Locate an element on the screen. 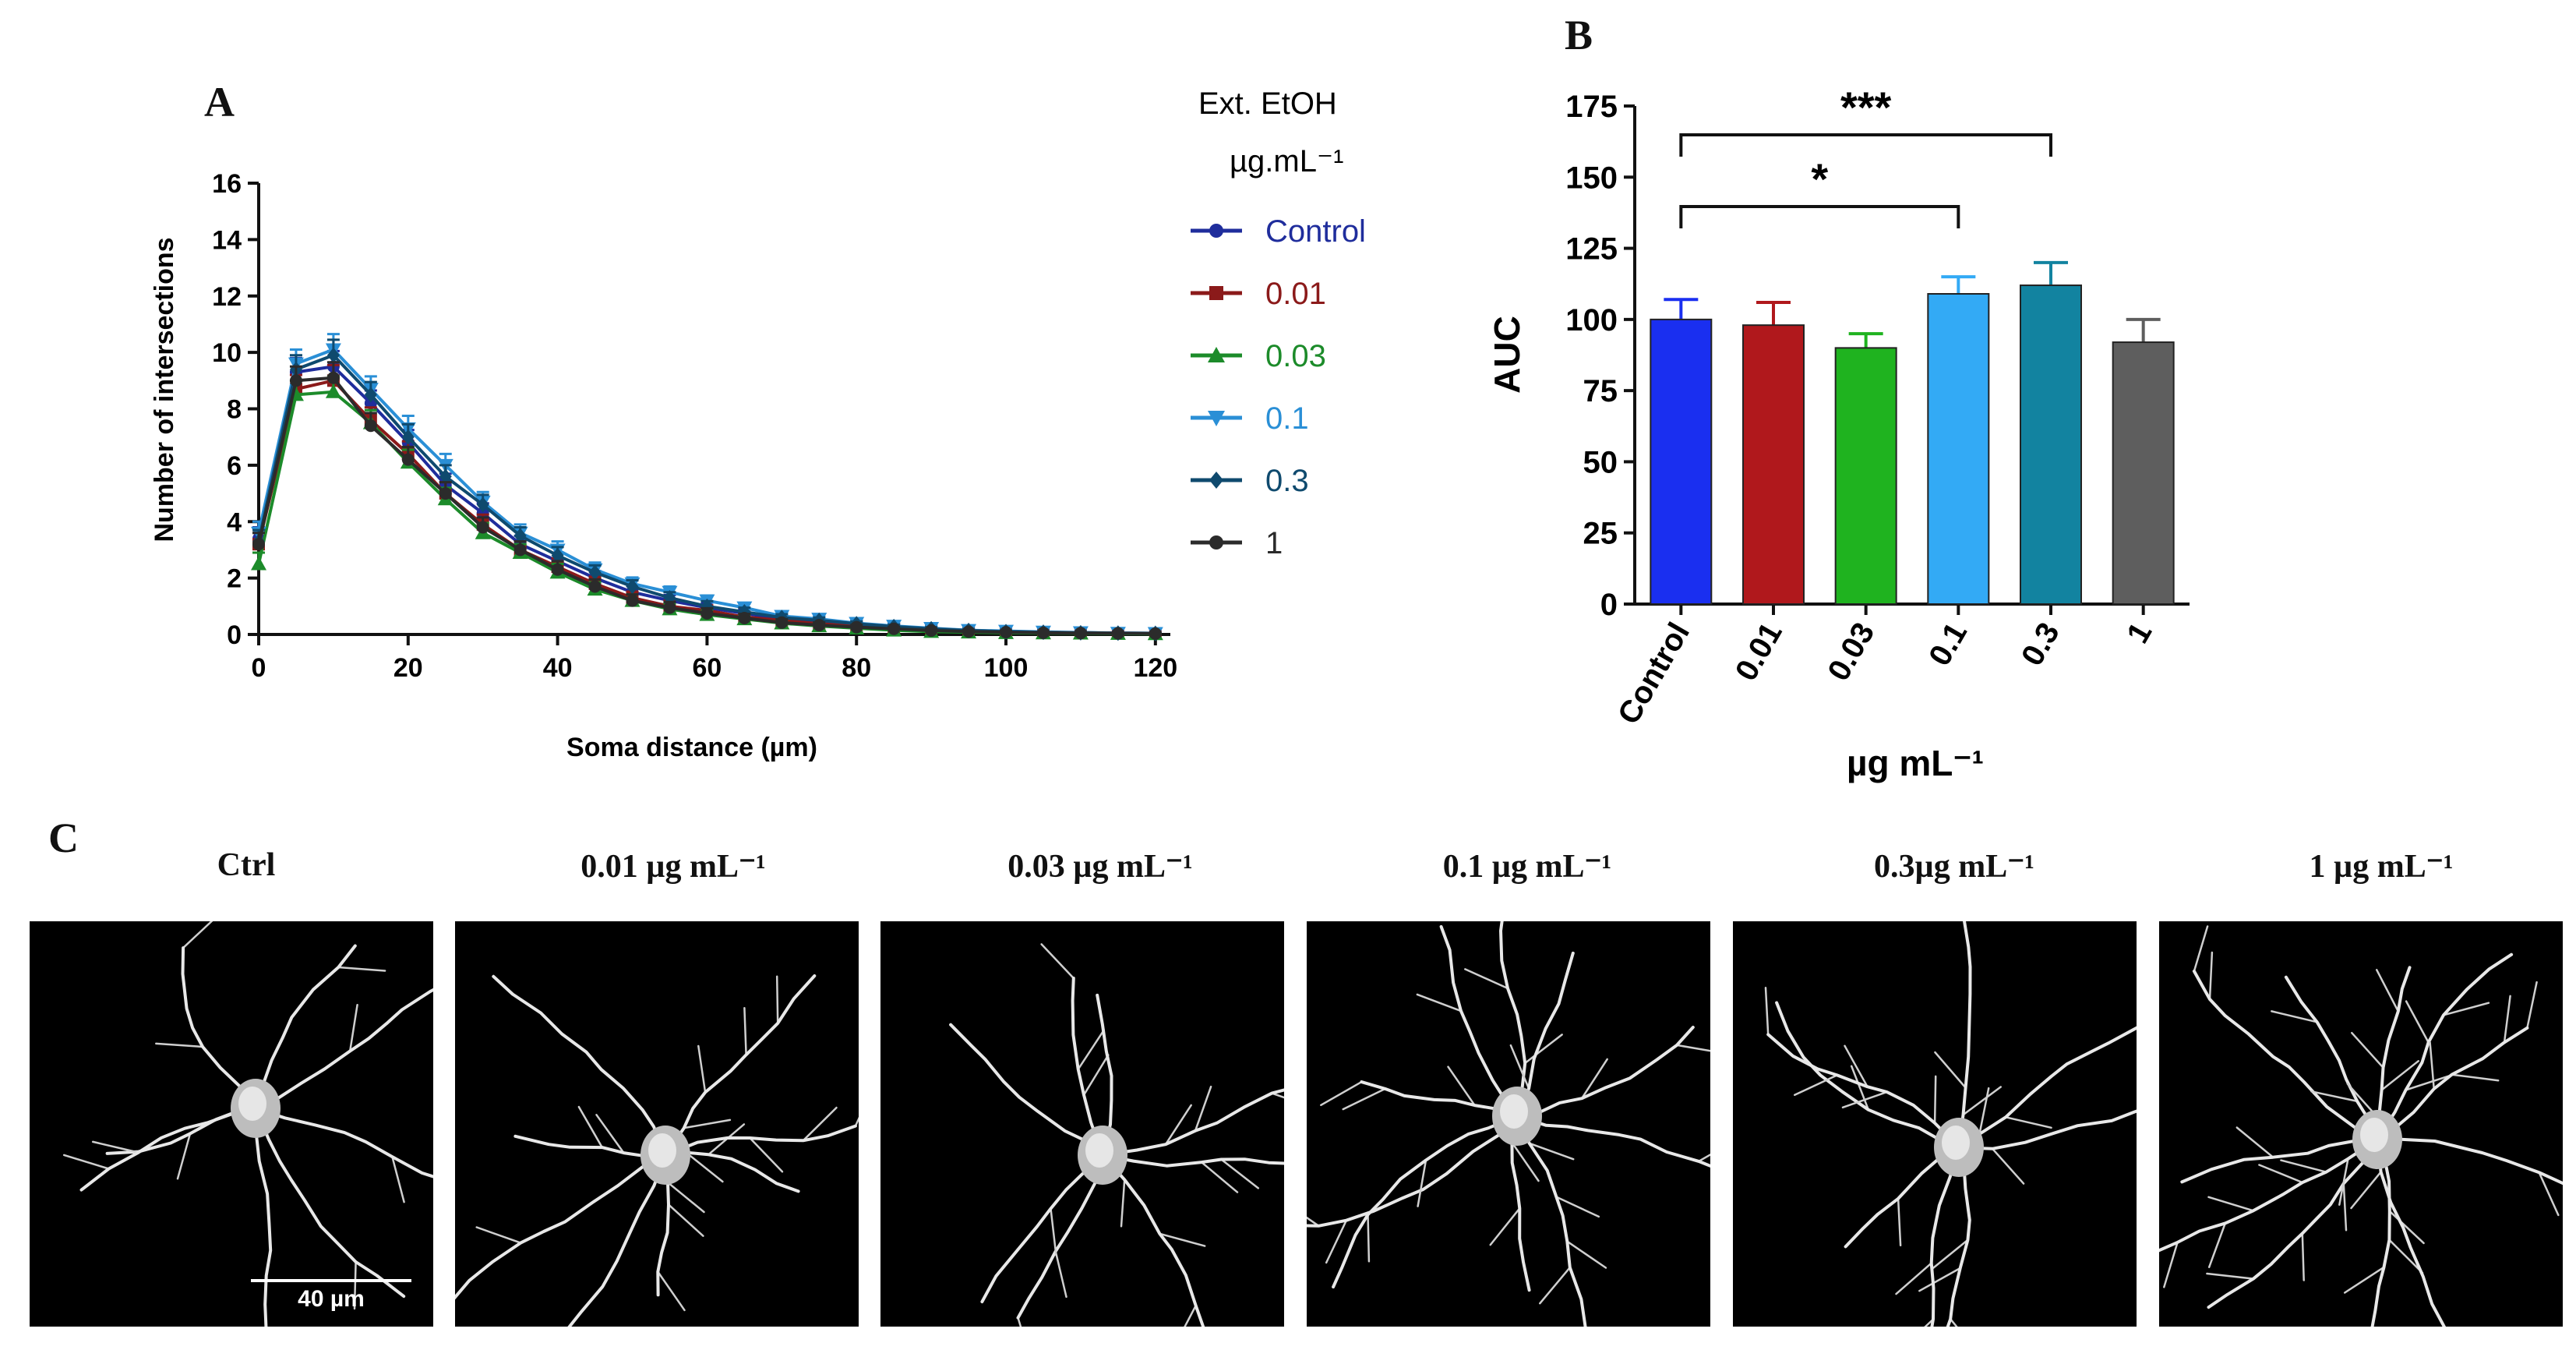  y-tick-label: 16 is located at coordinates (227, 184).